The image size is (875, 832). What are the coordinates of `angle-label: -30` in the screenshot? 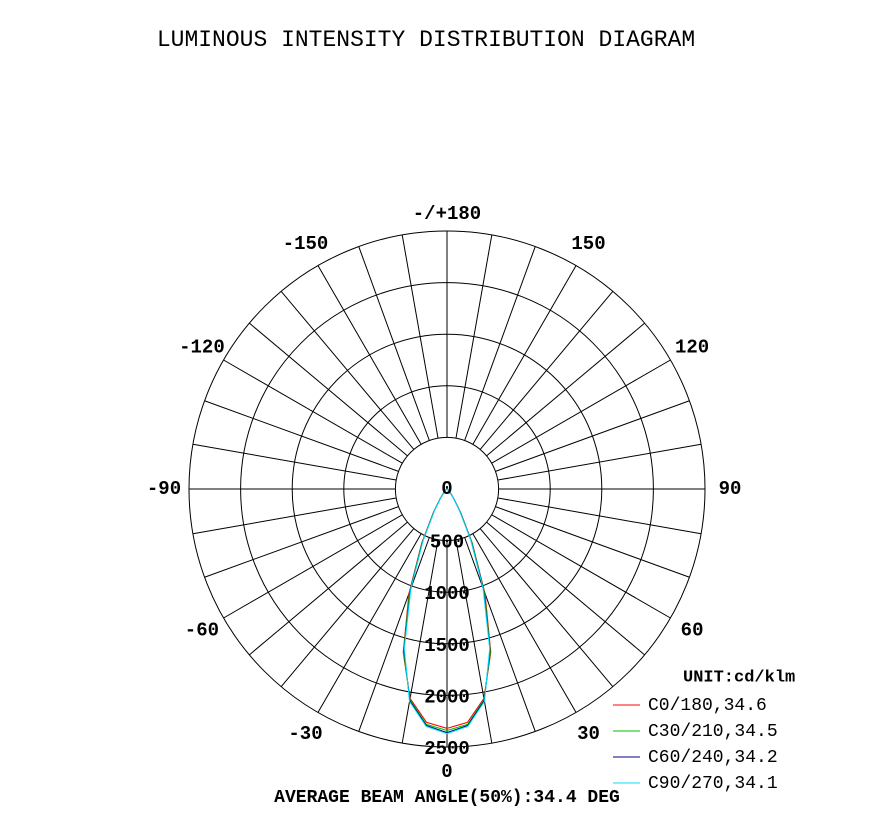 It's located at (305, 734).